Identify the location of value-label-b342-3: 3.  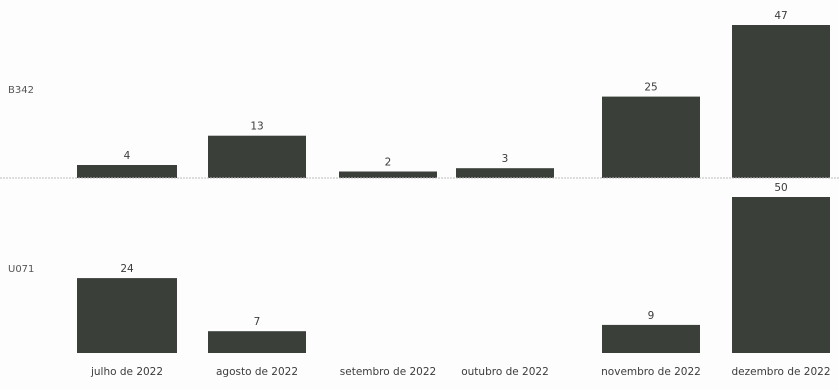
(505, 159).